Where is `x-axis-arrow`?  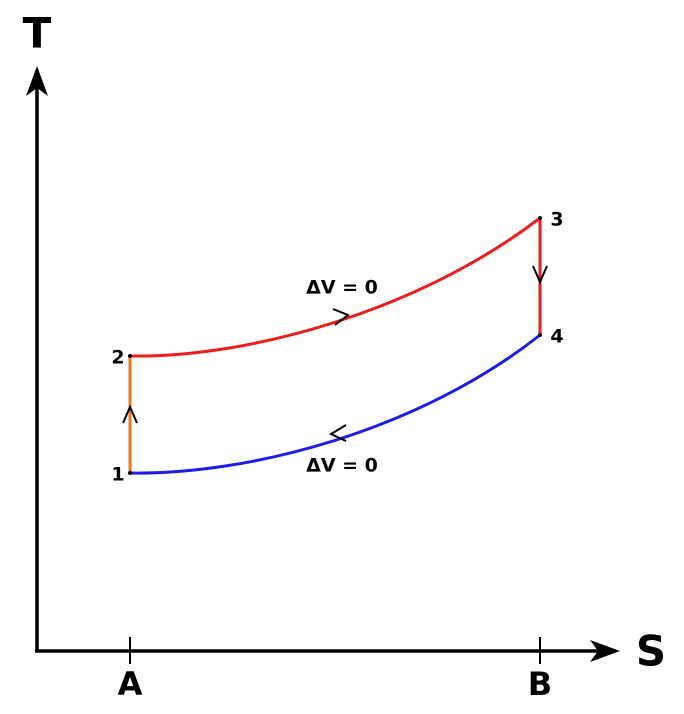 x-axis-arrow is located at coordinates (605, 651).